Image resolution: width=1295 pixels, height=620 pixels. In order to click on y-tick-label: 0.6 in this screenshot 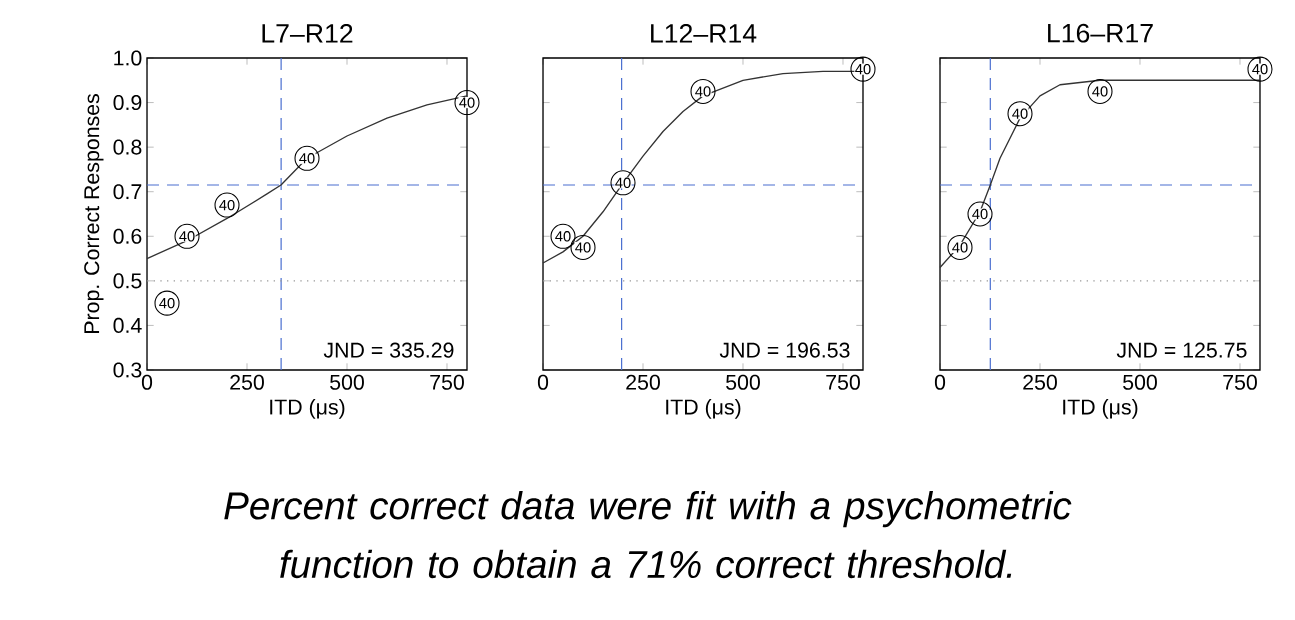, I will do `click(127, 236)`.